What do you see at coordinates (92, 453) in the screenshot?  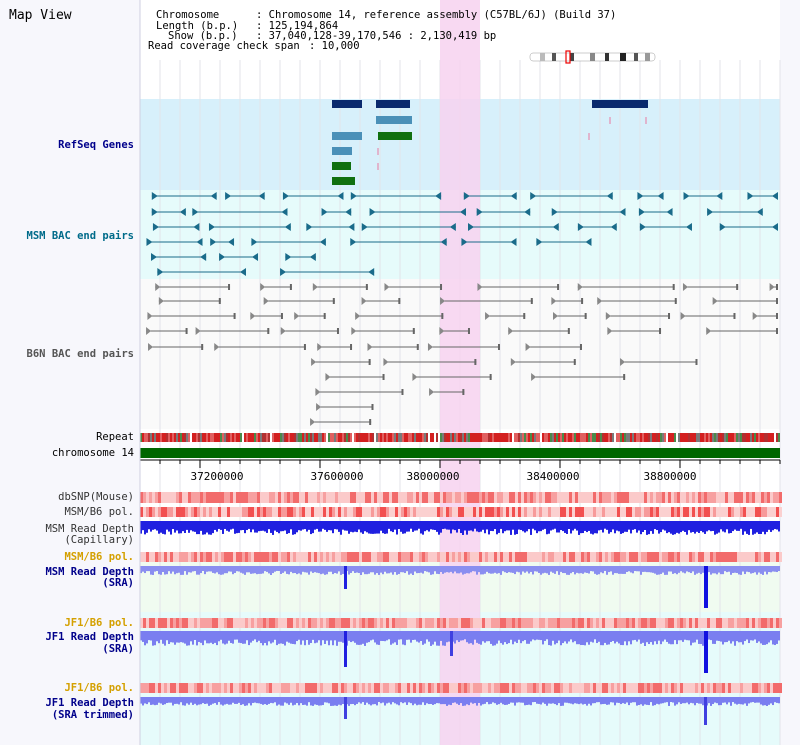 I see `track-label-chromosome: chromosome 14` at bounding box center [92, 453].